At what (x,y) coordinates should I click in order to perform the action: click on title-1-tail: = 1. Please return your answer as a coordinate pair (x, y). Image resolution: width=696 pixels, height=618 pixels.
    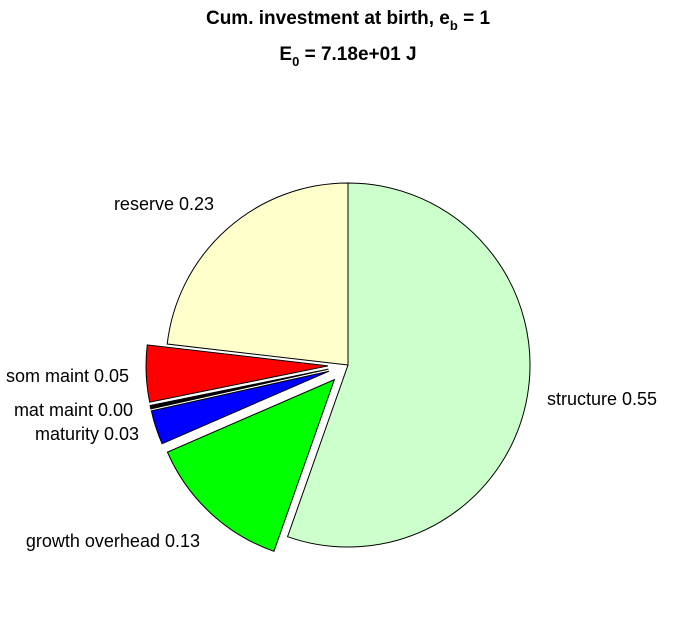
    Looking at the image, I should click on (474, 18).